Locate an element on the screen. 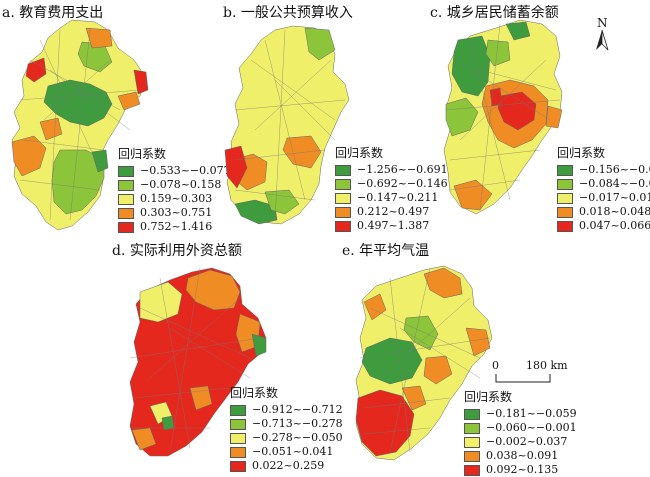 The width and height of the screenshot is (650, 477). legend-item: −0.156~−0.083 is located at coordinates (603, 170).